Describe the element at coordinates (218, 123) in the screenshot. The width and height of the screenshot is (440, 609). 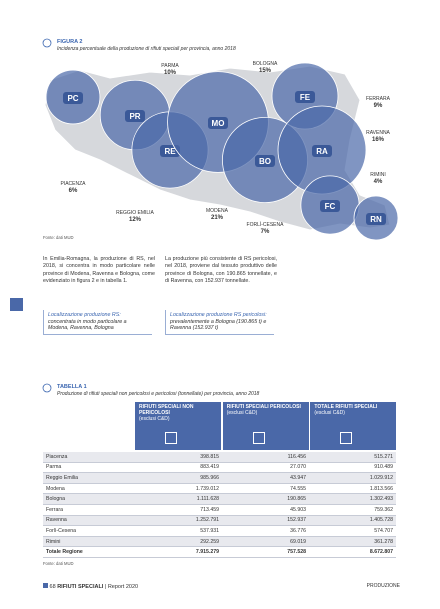
I see `bubble-code: MO` at that location.